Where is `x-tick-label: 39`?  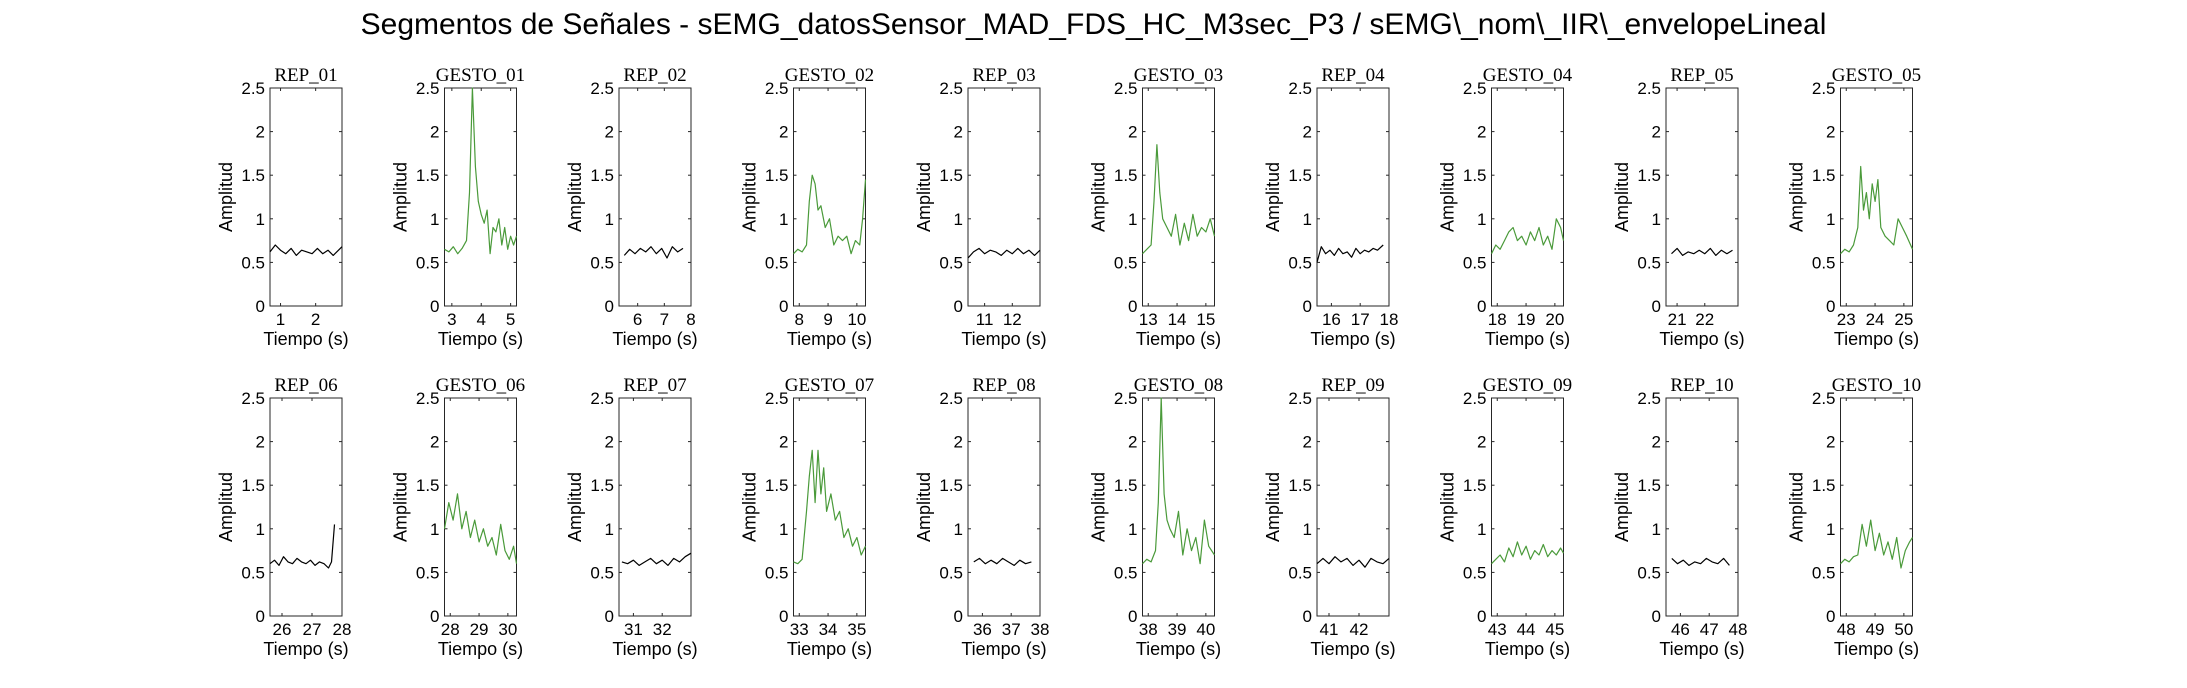 x-tick-label: 39 is located at coordinates (1177, 629).